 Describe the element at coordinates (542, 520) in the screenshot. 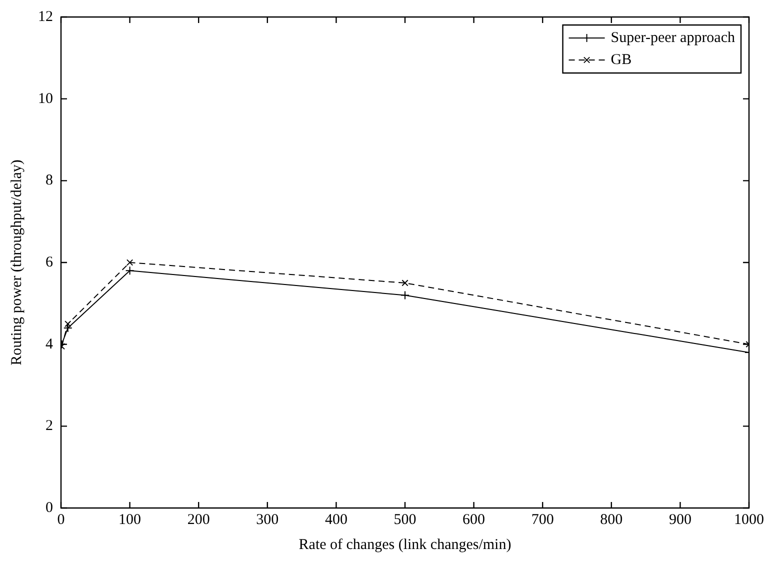

I see `x-tick-label: 700` at that location.